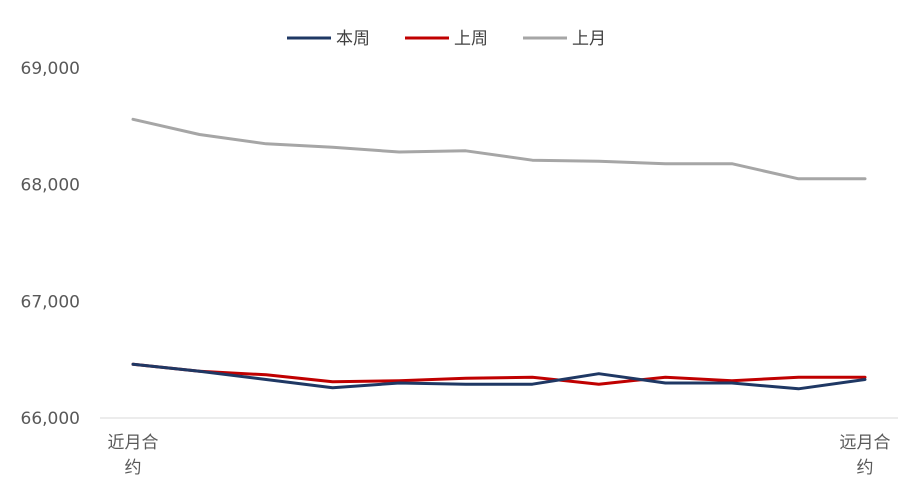 Image resolution: width=899 pixels, height=479 pixels. Describe the element at coordinates (50, 302) in the screenshot. I see `y-tick-label: 67,000` at that location.